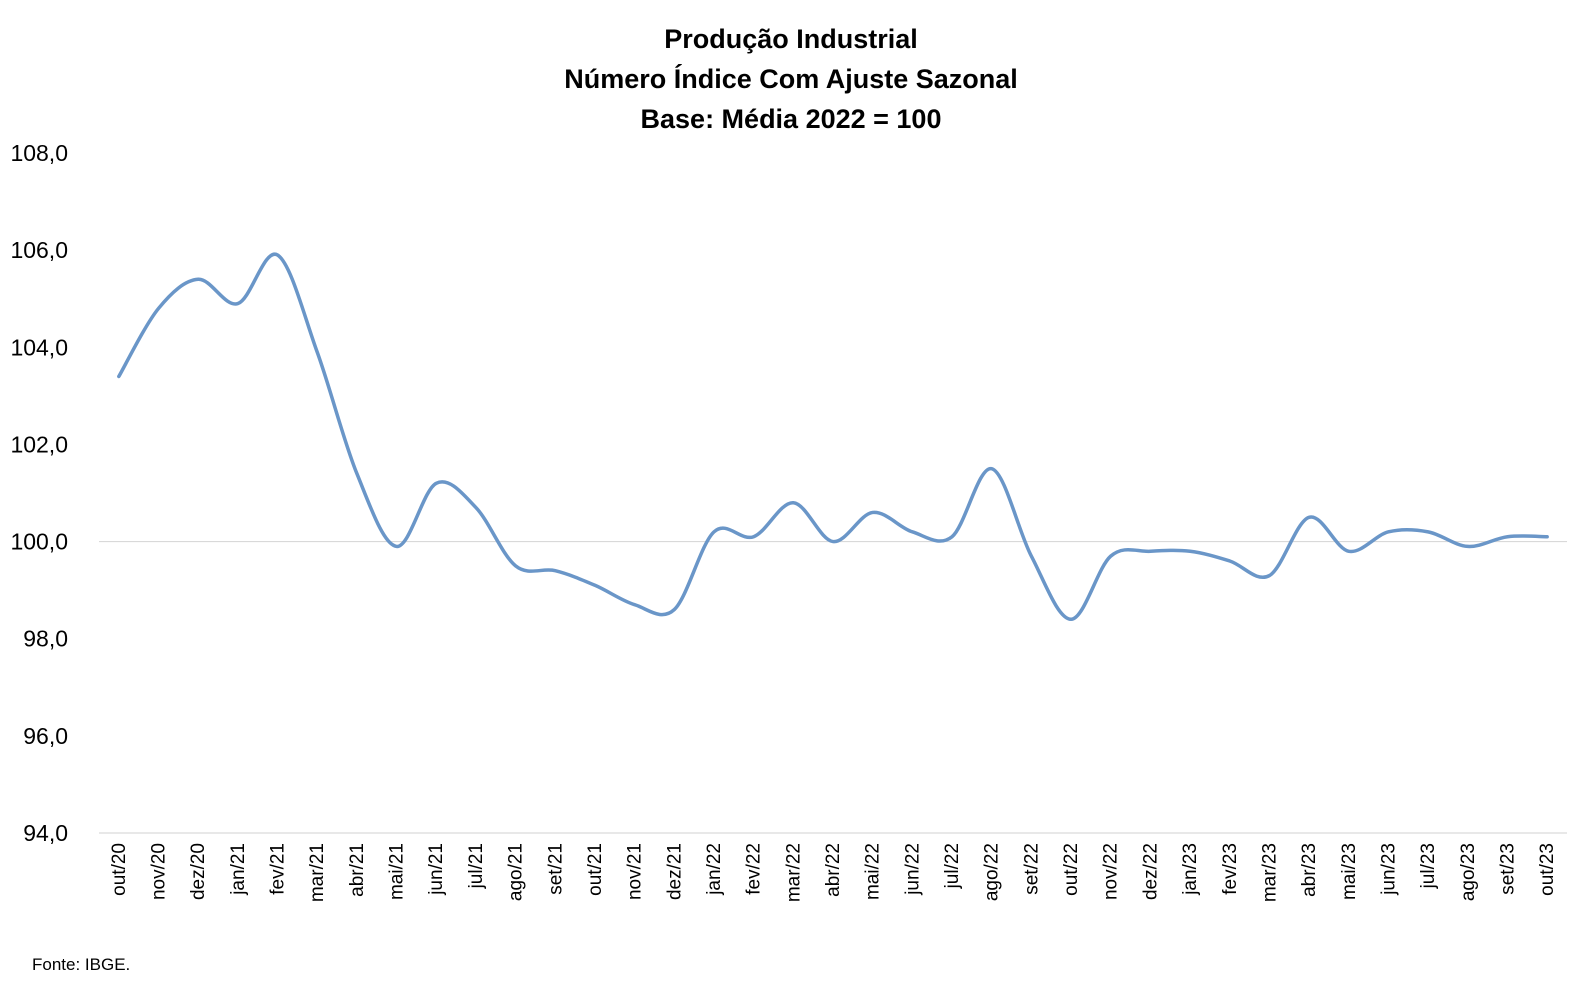 Image resolution: width=1582 pixels, height=986 pixels. What do you see at coordinates (1309, 870) in the screenshot?
I see `x-tick-label: abr/23` at bounding box center [1309, 870].